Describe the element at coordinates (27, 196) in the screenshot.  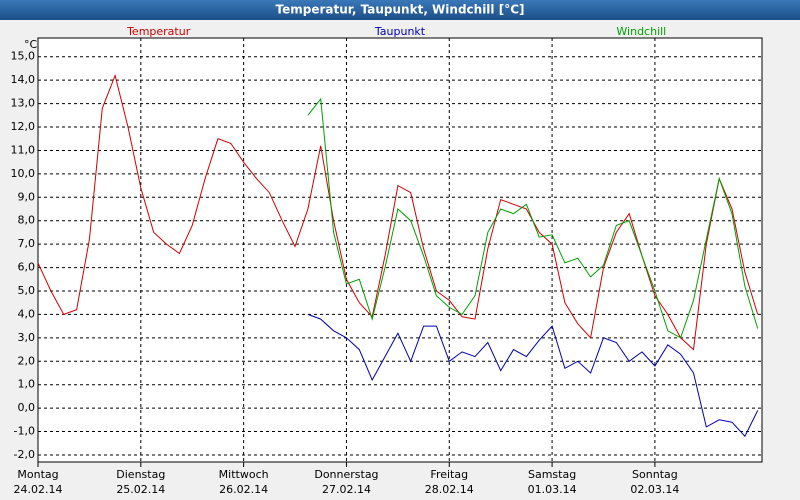
I see `y-tick-label: 9,0` at that location.